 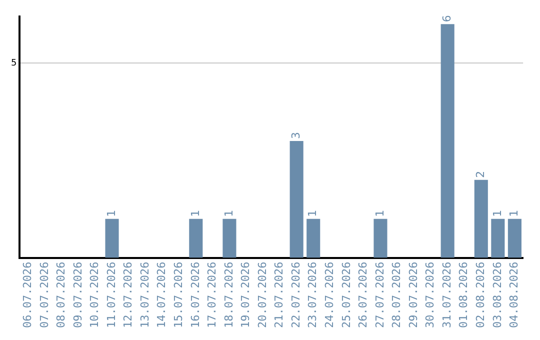 What do you see at coordinates (313, 295) in the screenshot?
I see `x-tick-label: 23.07.2026` at bounding box center [313, 295].